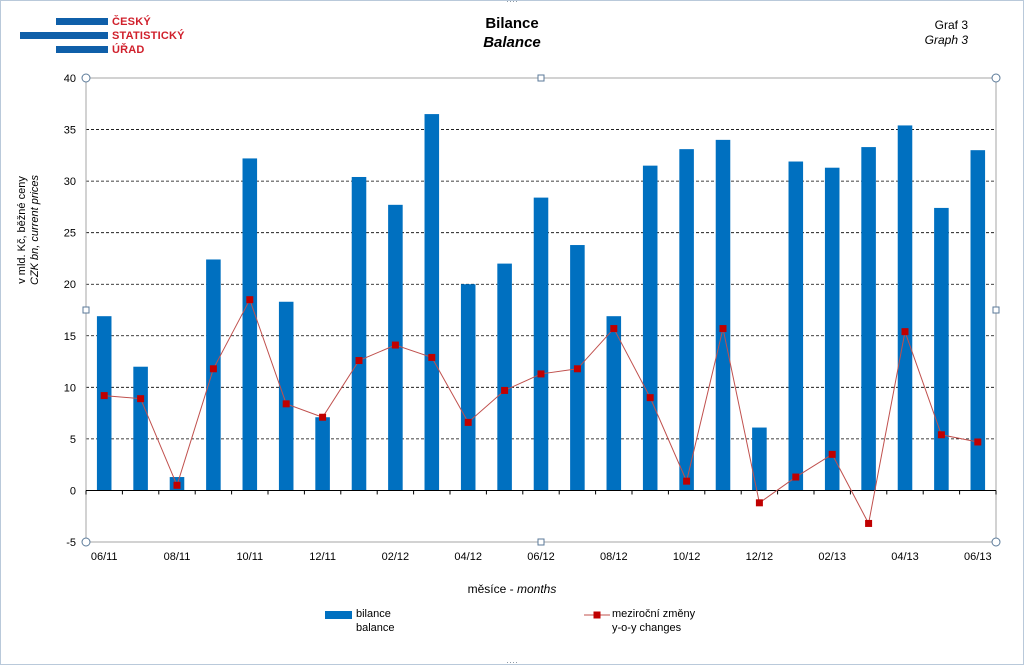  What do you see at coordinates (512, 42) in the screenshot?
I see `chart-subtitle: Balance` at bounding box center [512, 42].